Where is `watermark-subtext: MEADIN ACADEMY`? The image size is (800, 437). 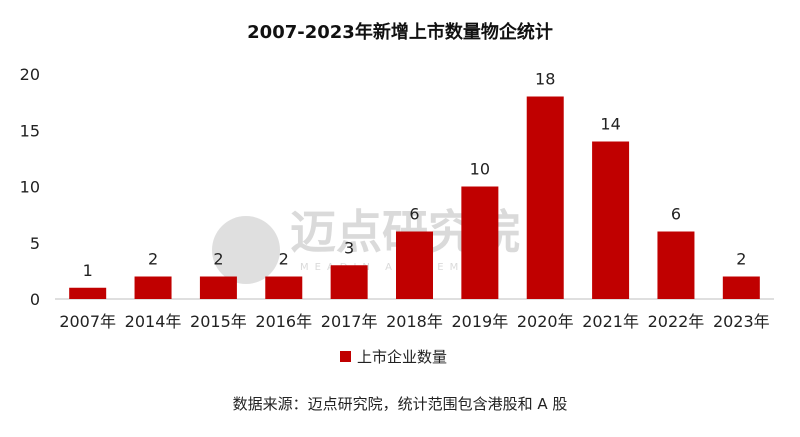 watermark-subtext: MEADIN ACADEMY is located at coordinates (388, 267).